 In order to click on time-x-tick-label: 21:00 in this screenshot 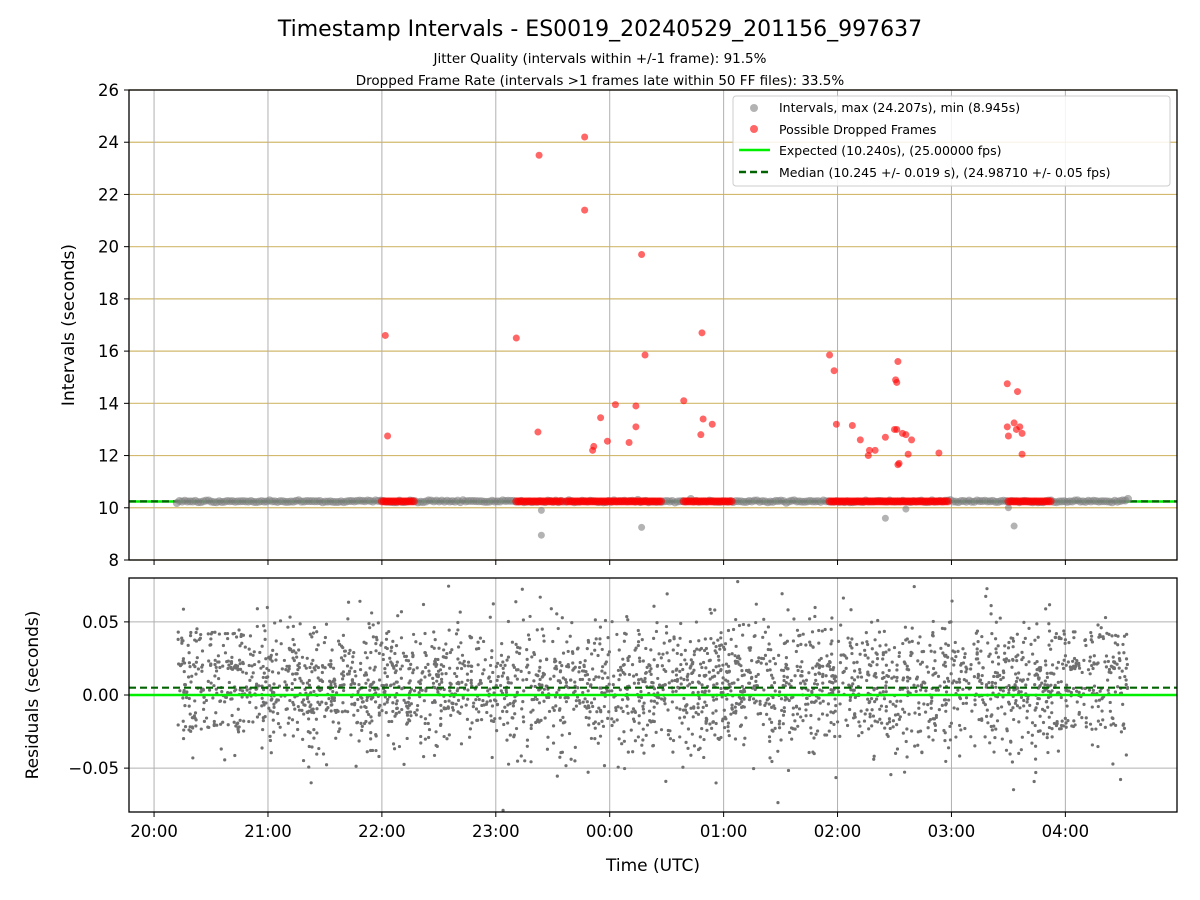, I will do `click(268, 831)`.